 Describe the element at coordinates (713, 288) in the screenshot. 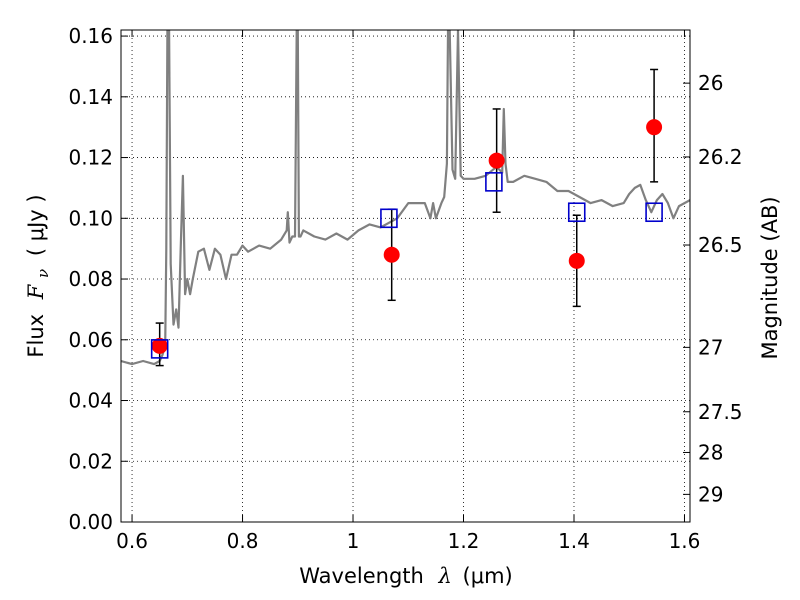

I see `y2-axis: 26 26.2 26.5 27 27.5 28 29` at that location.